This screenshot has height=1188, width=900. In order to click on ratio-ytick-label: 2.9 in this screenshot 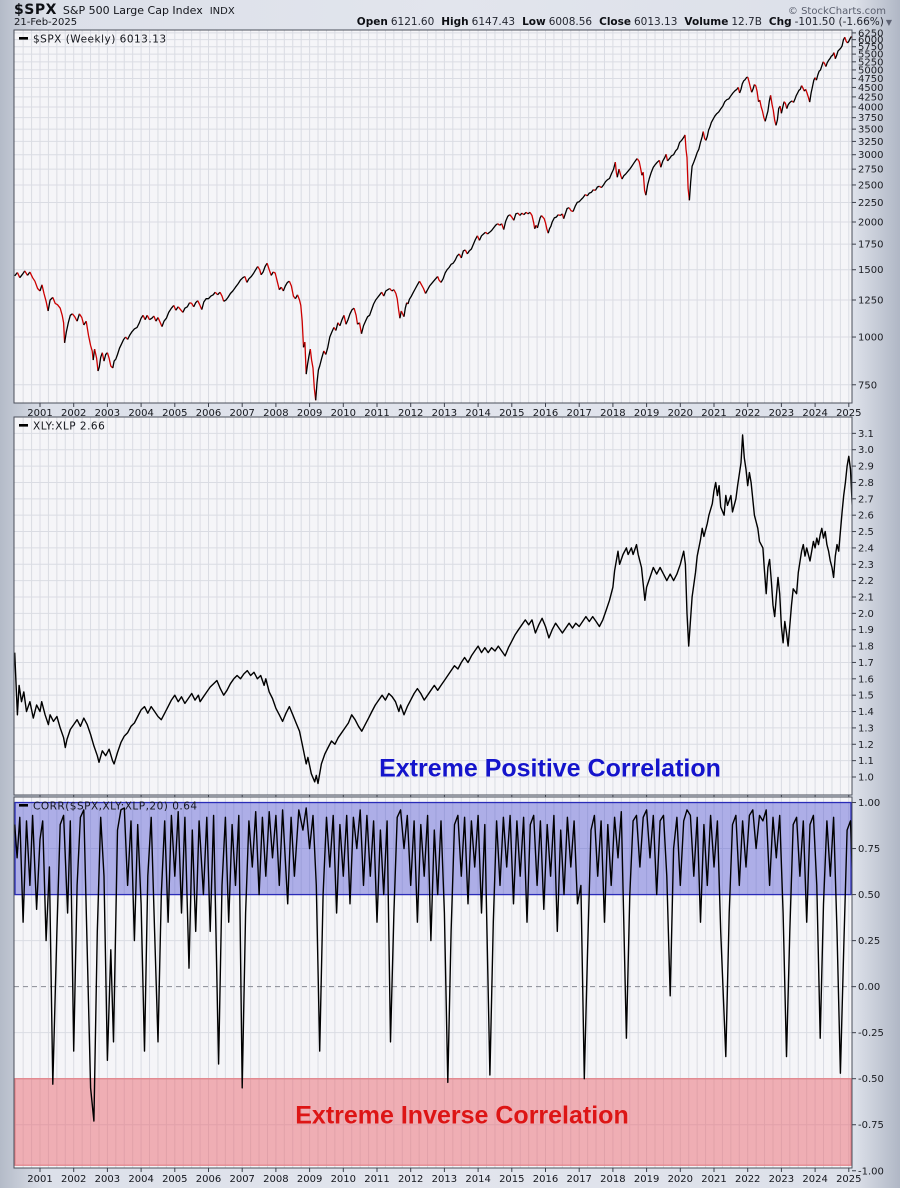, I will do `click(866, 467)`.